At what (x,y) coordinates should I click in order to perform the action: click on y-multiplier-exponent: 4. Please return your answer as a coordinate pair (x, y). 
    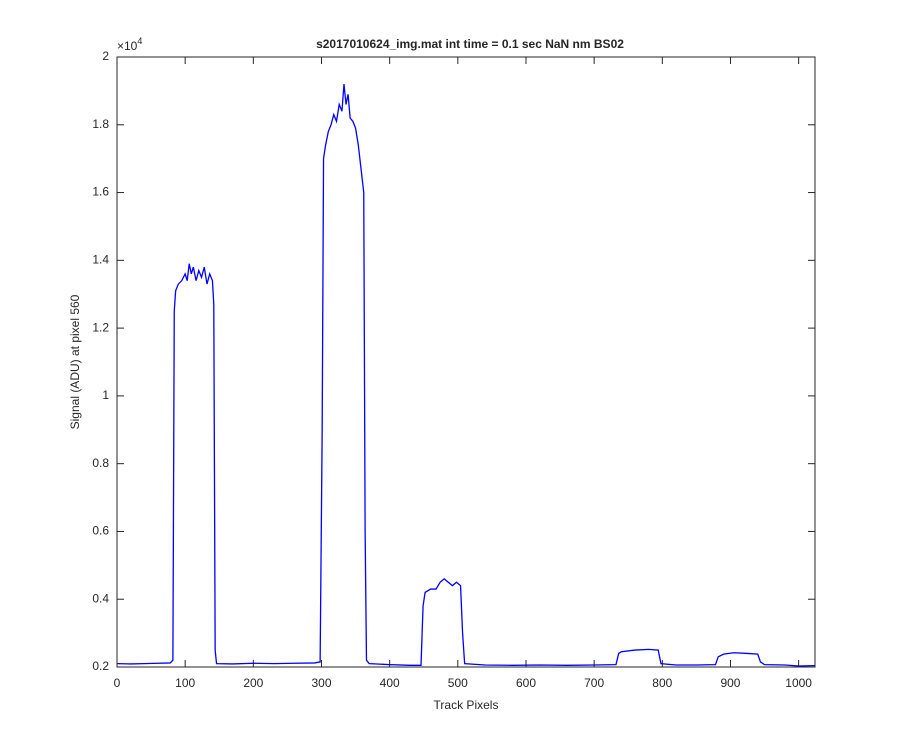
    Looking at the image, I should click on (139, 41).